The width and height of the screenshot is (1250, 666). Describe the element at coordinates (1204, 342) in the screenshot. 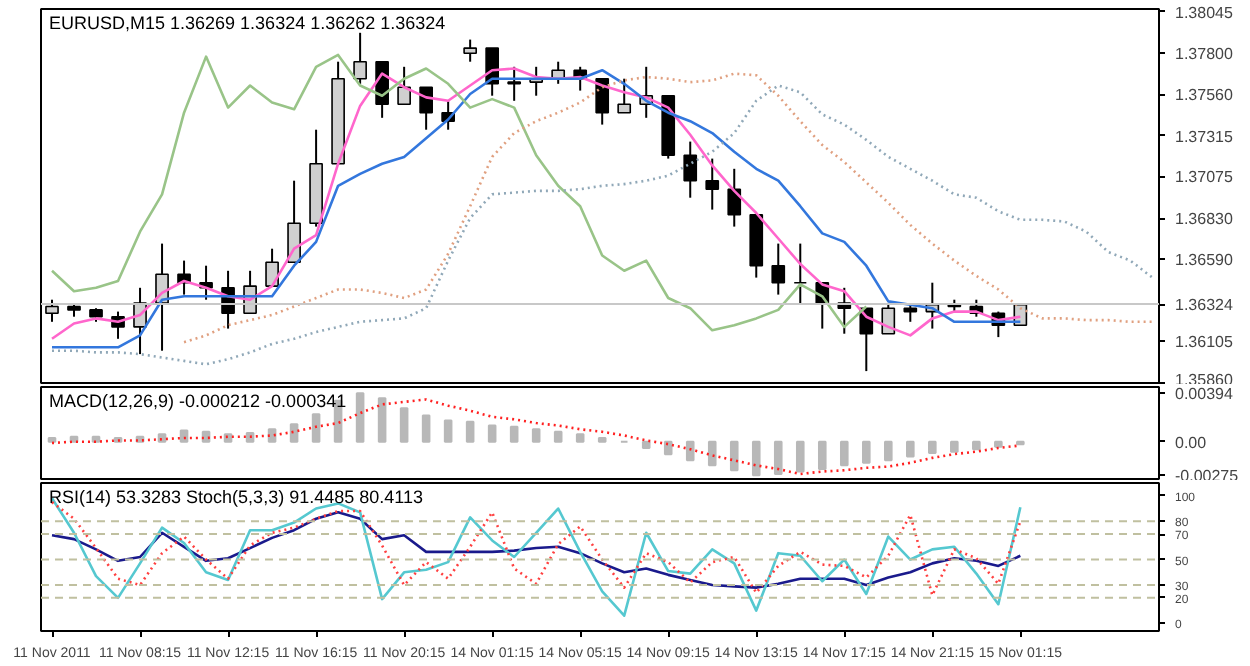

I see `y-tick-label: 1.36105` at that location.